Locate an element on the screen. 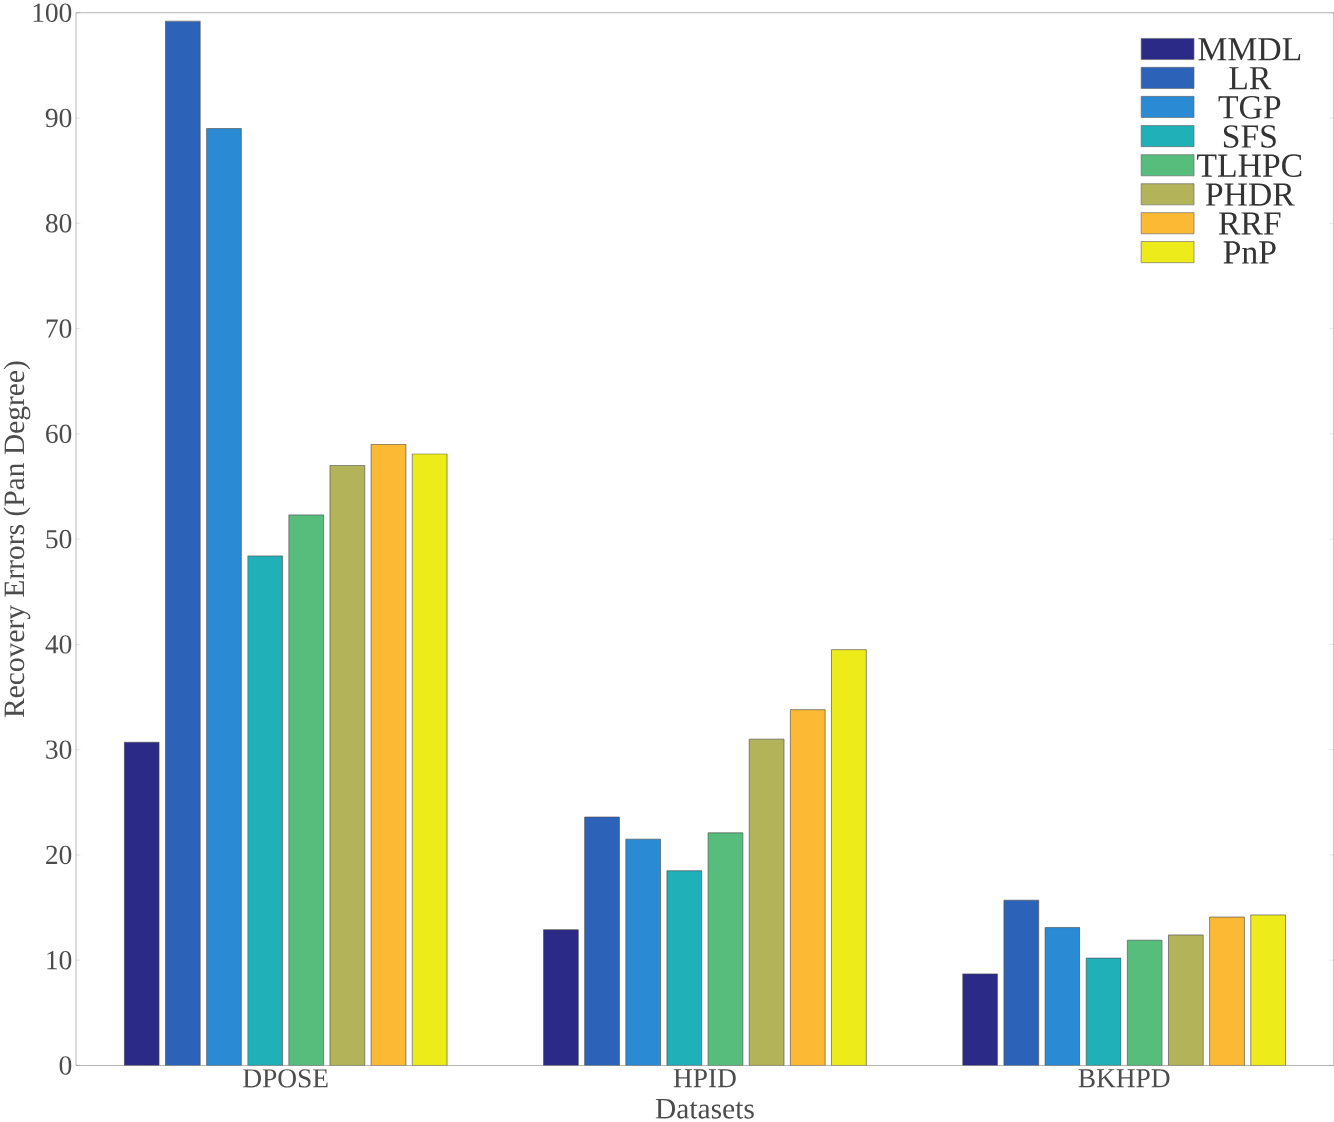 This screenshot has height=1122, width=1334. x-axis-title: Datasets is located at coordinates (704, 1108).